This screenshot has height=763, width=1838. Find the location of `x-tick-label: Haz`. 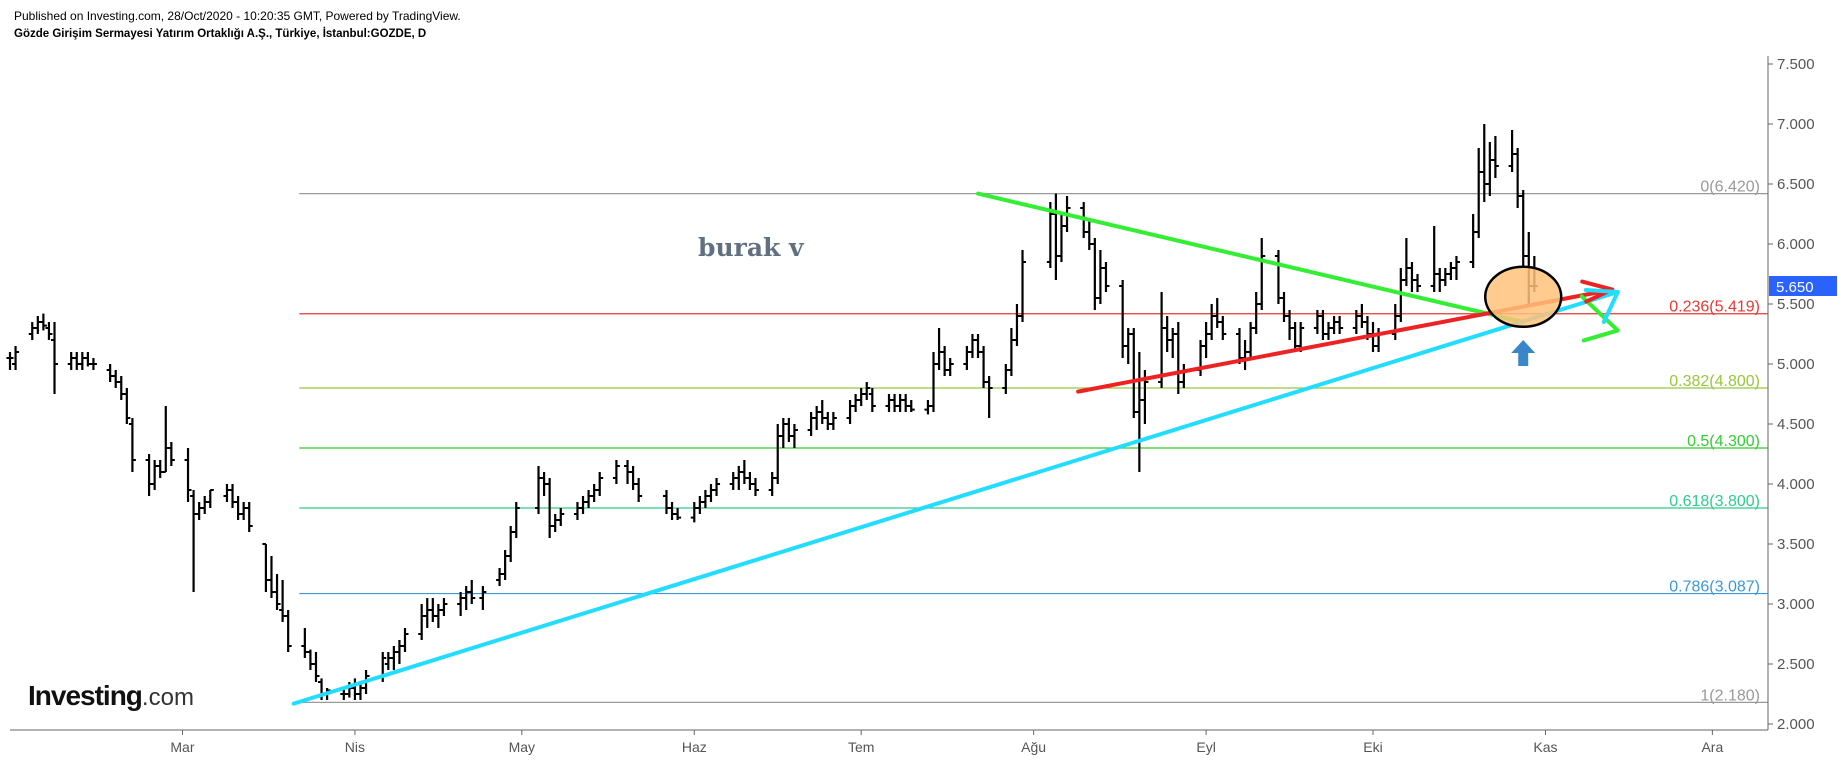

x-tick-label: Haz is located at coordinates (694, 747).